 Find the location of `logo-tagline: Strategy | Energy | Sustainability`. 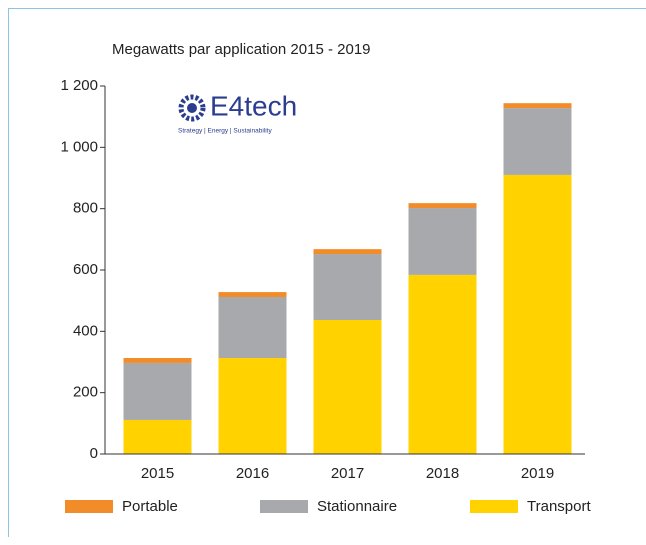

logo-tagline: Strategy | Energy | Sustainability is located at coordinates (225, 131).